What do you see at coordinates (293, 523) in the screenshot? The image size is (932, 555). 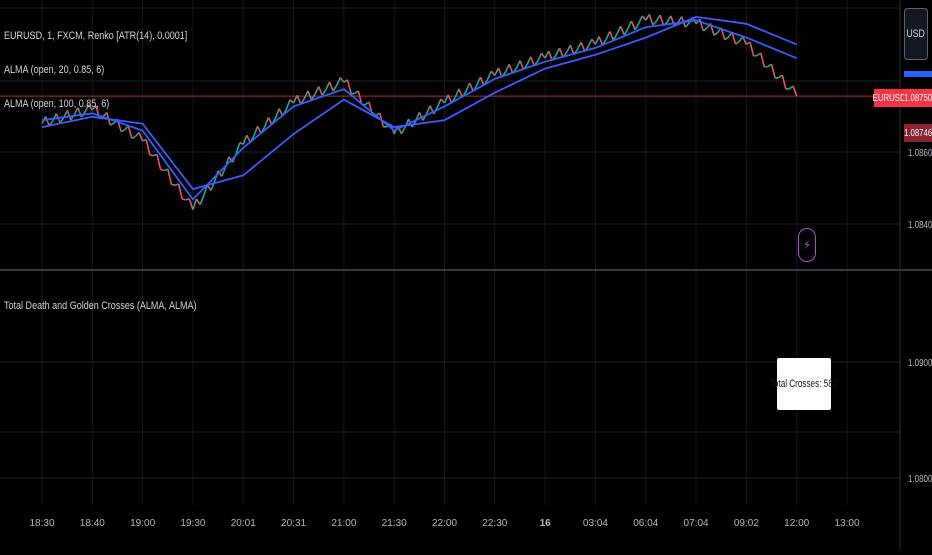 I see `time-tick-label: 20:31` at bounding box center [293, 523].